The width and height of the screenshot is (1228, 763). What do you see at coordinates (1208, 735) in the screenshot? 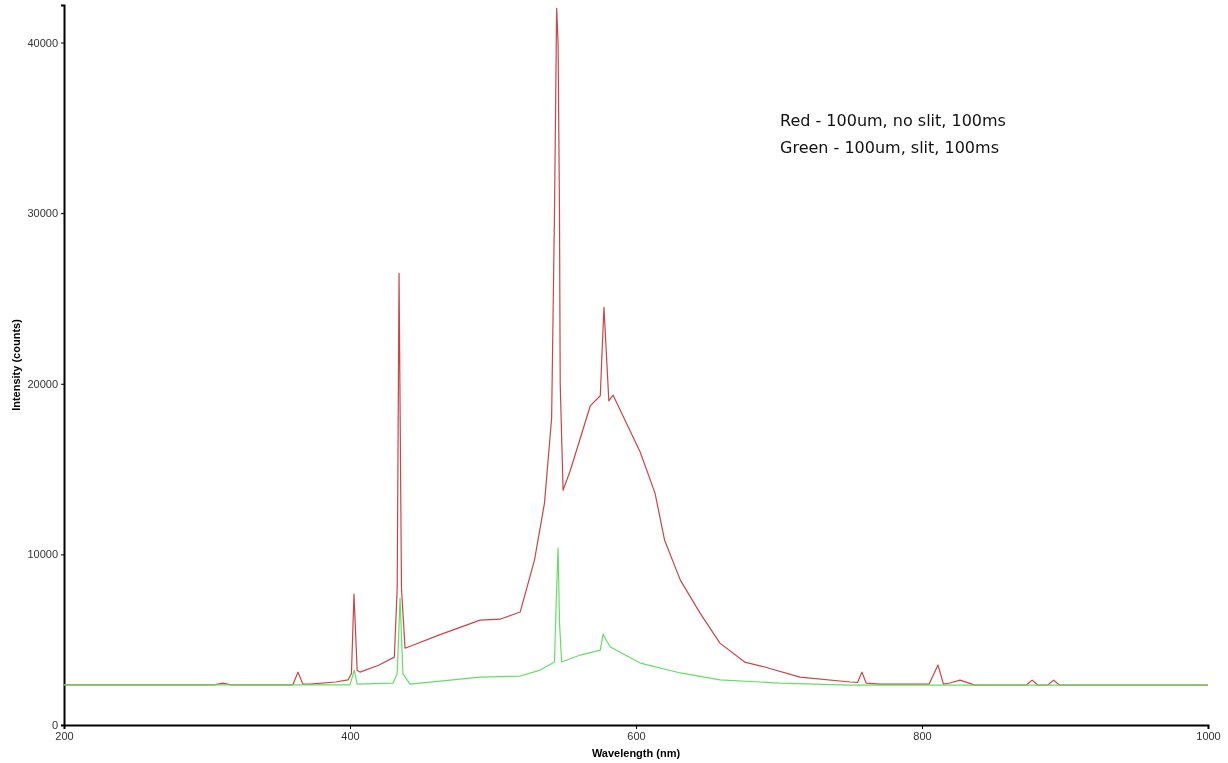
I see `x-tick-label: 1000` at bounding box center [1208, 735].